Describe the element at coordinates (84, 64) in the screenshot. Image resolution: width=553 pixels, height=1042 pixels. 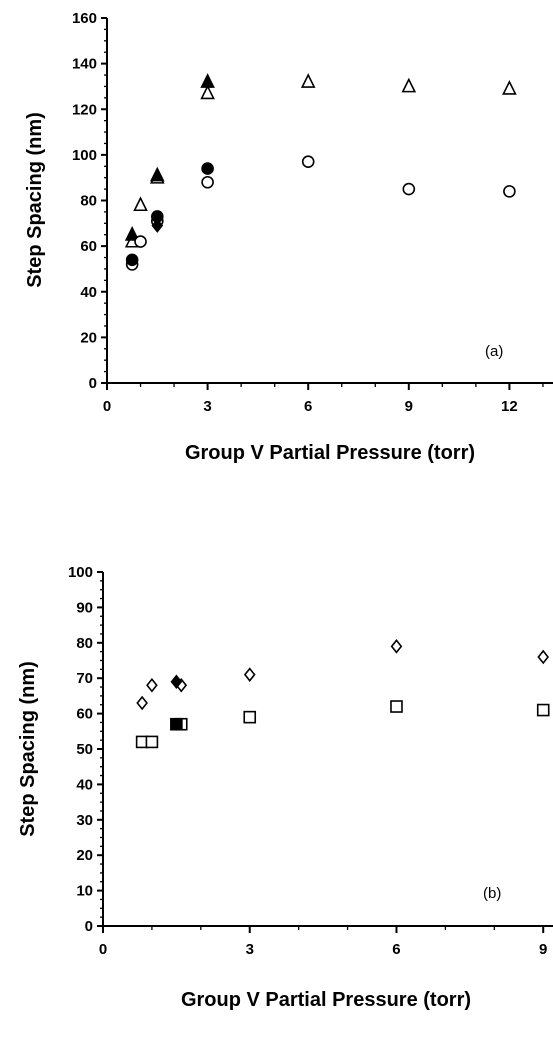
I see `panel-a-y-tick-label: 140` at that location.